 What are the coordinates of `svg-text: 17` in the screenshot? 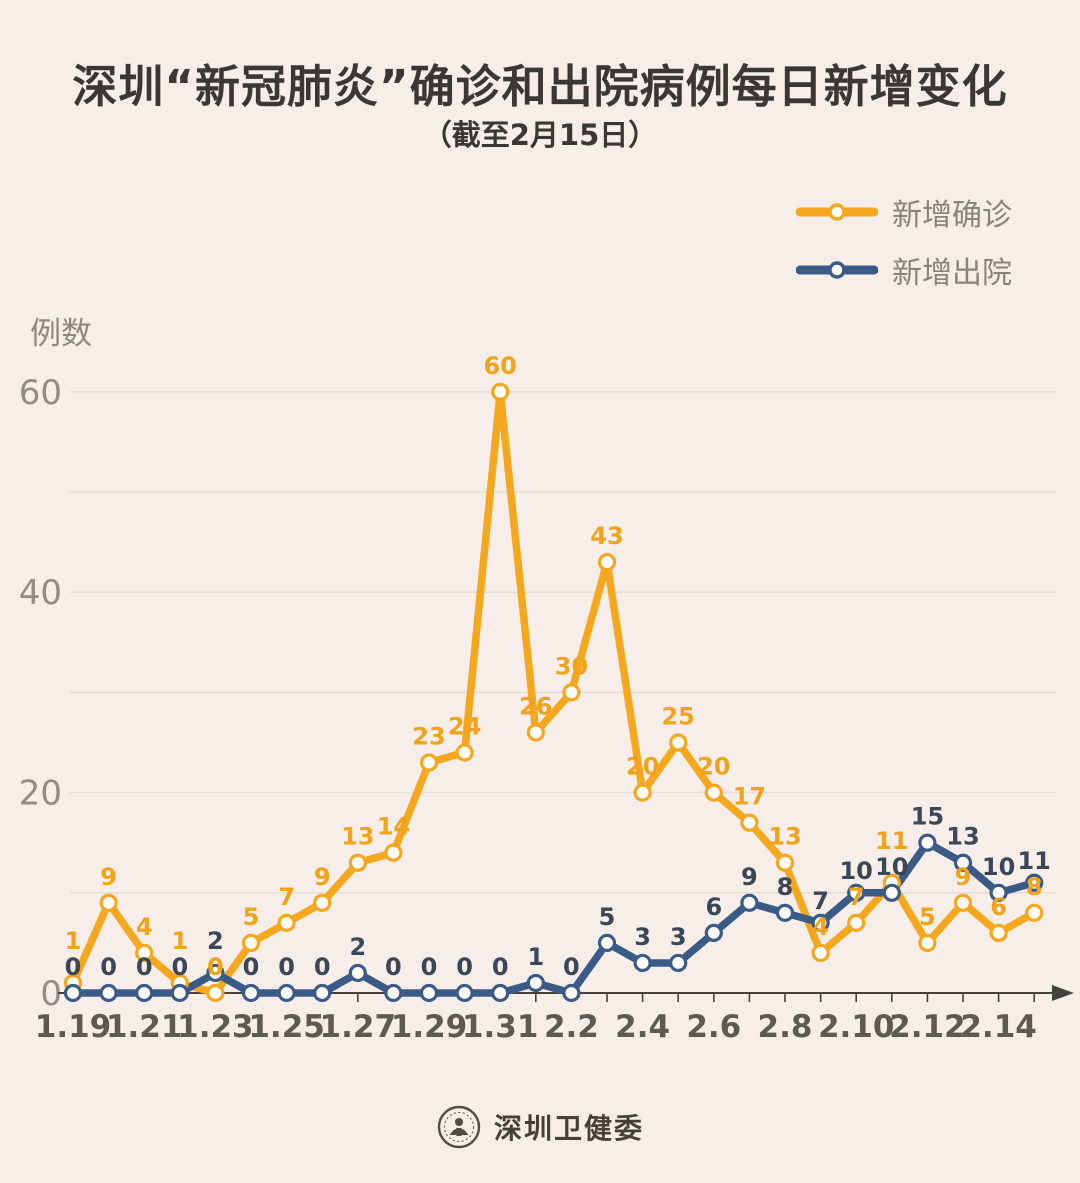 It's located at (749, 797).